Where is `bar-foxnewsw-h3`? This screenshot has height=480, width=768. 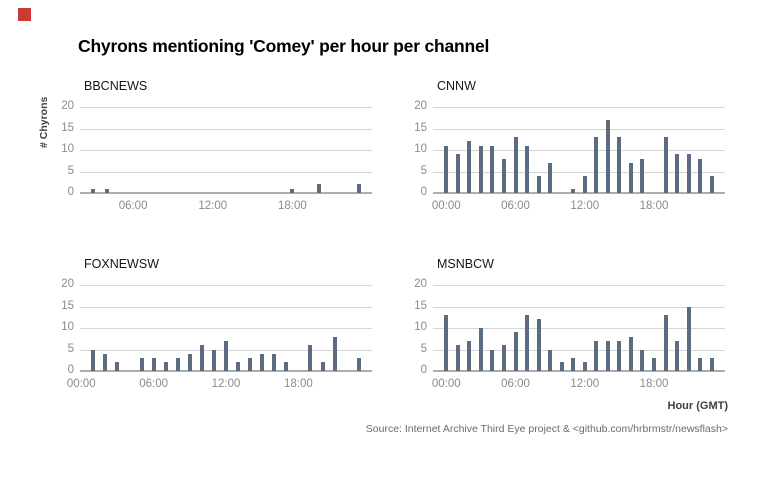 bar-foxnewsw-h3 is located at coordinates (117, 366).